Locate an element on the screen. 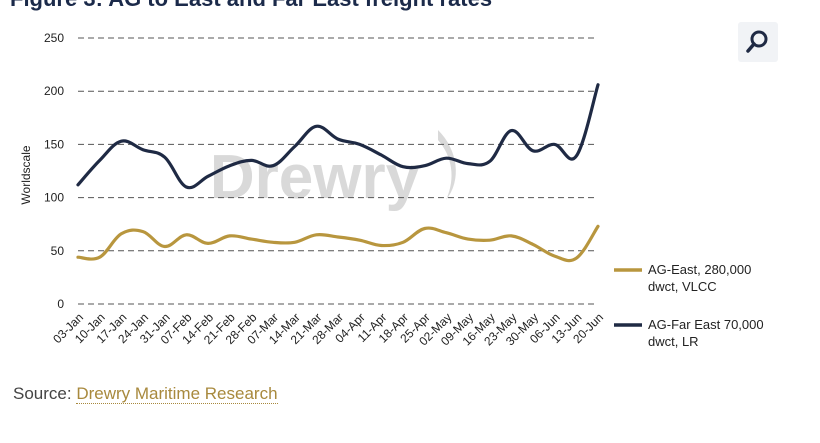  zoom-button is located at coordinates (758, 42).